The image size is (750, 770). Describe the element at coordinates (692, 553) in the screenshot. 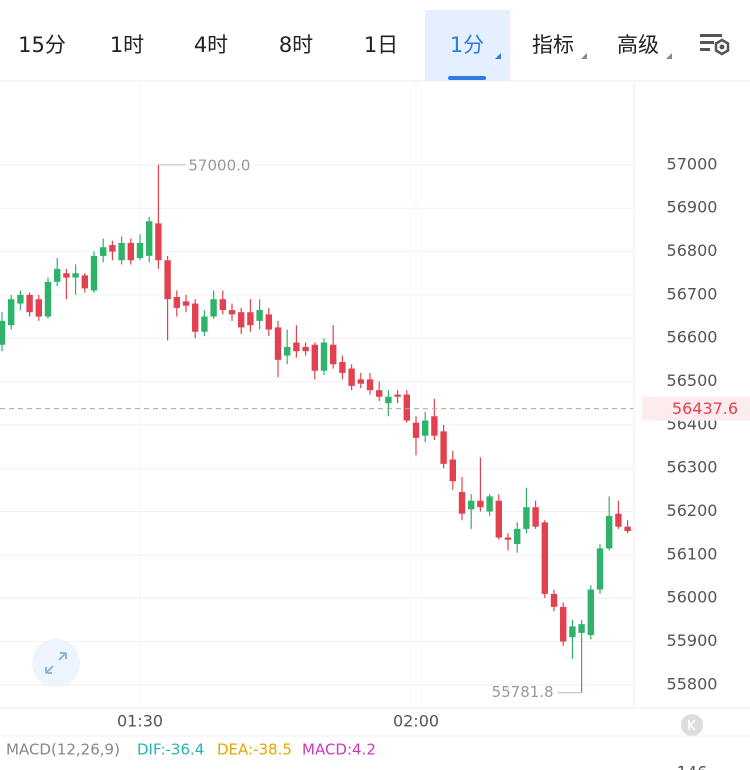

I see `y-tick-label: 56100` at that location.